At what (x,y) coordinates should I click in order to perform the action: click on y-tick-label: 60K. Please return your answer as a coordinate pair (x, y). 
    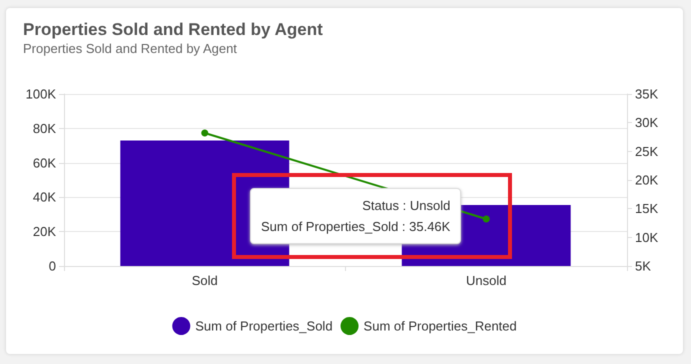
    Looking at the image, I should click on (44, 162).